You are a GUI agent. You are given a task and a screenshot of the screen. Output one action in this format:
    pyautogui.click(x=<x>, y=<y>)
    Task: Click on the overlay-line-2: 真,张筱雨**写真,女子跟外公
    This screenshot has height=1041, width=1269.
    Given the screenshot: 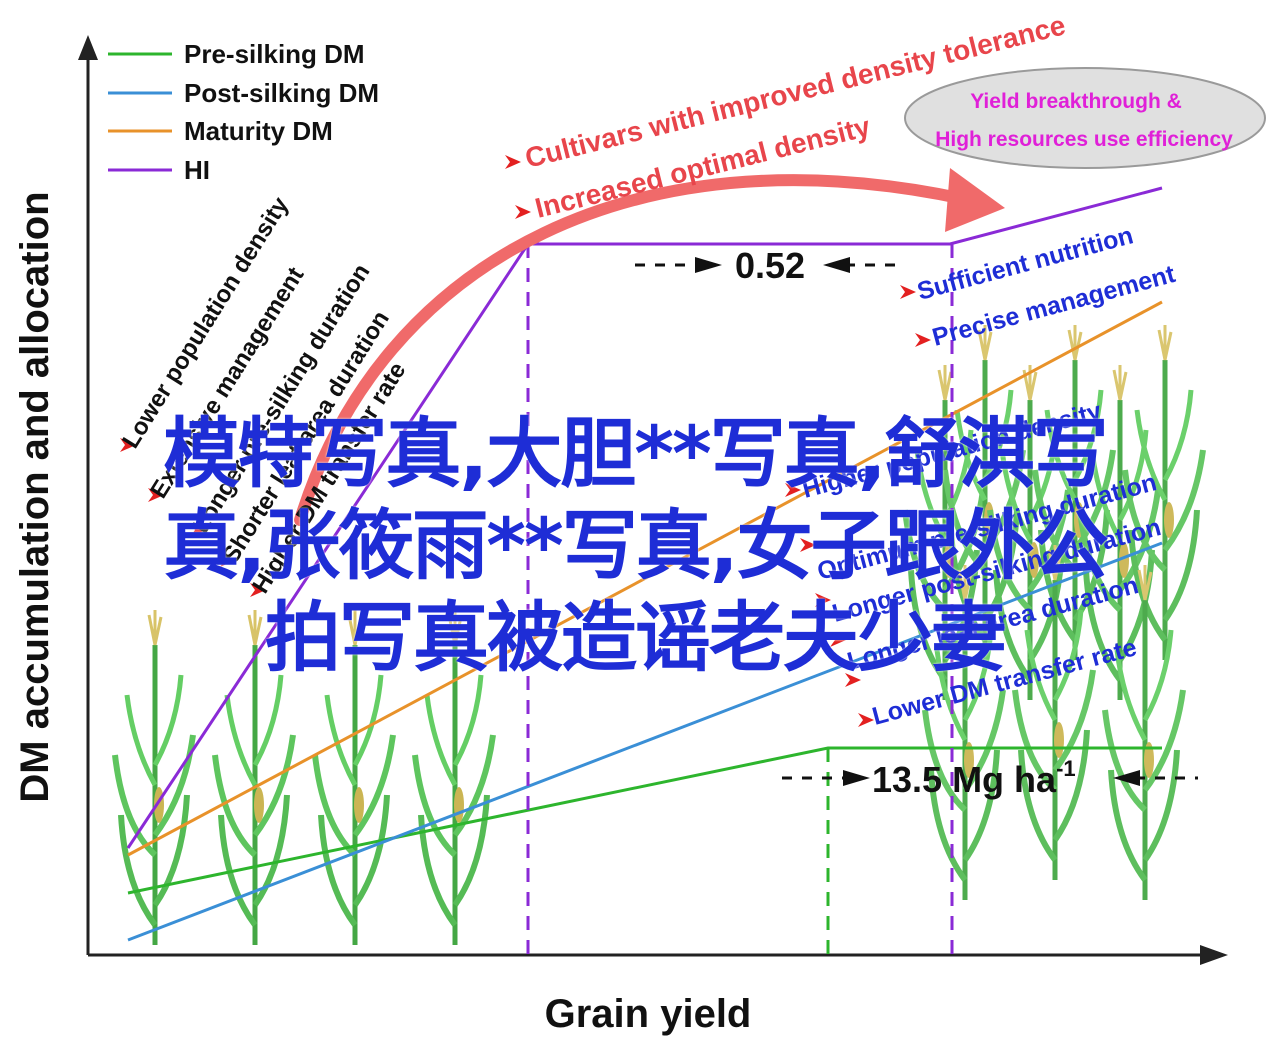 What is the action you would take?
    pyautogui.click(x=635, y=545)
    